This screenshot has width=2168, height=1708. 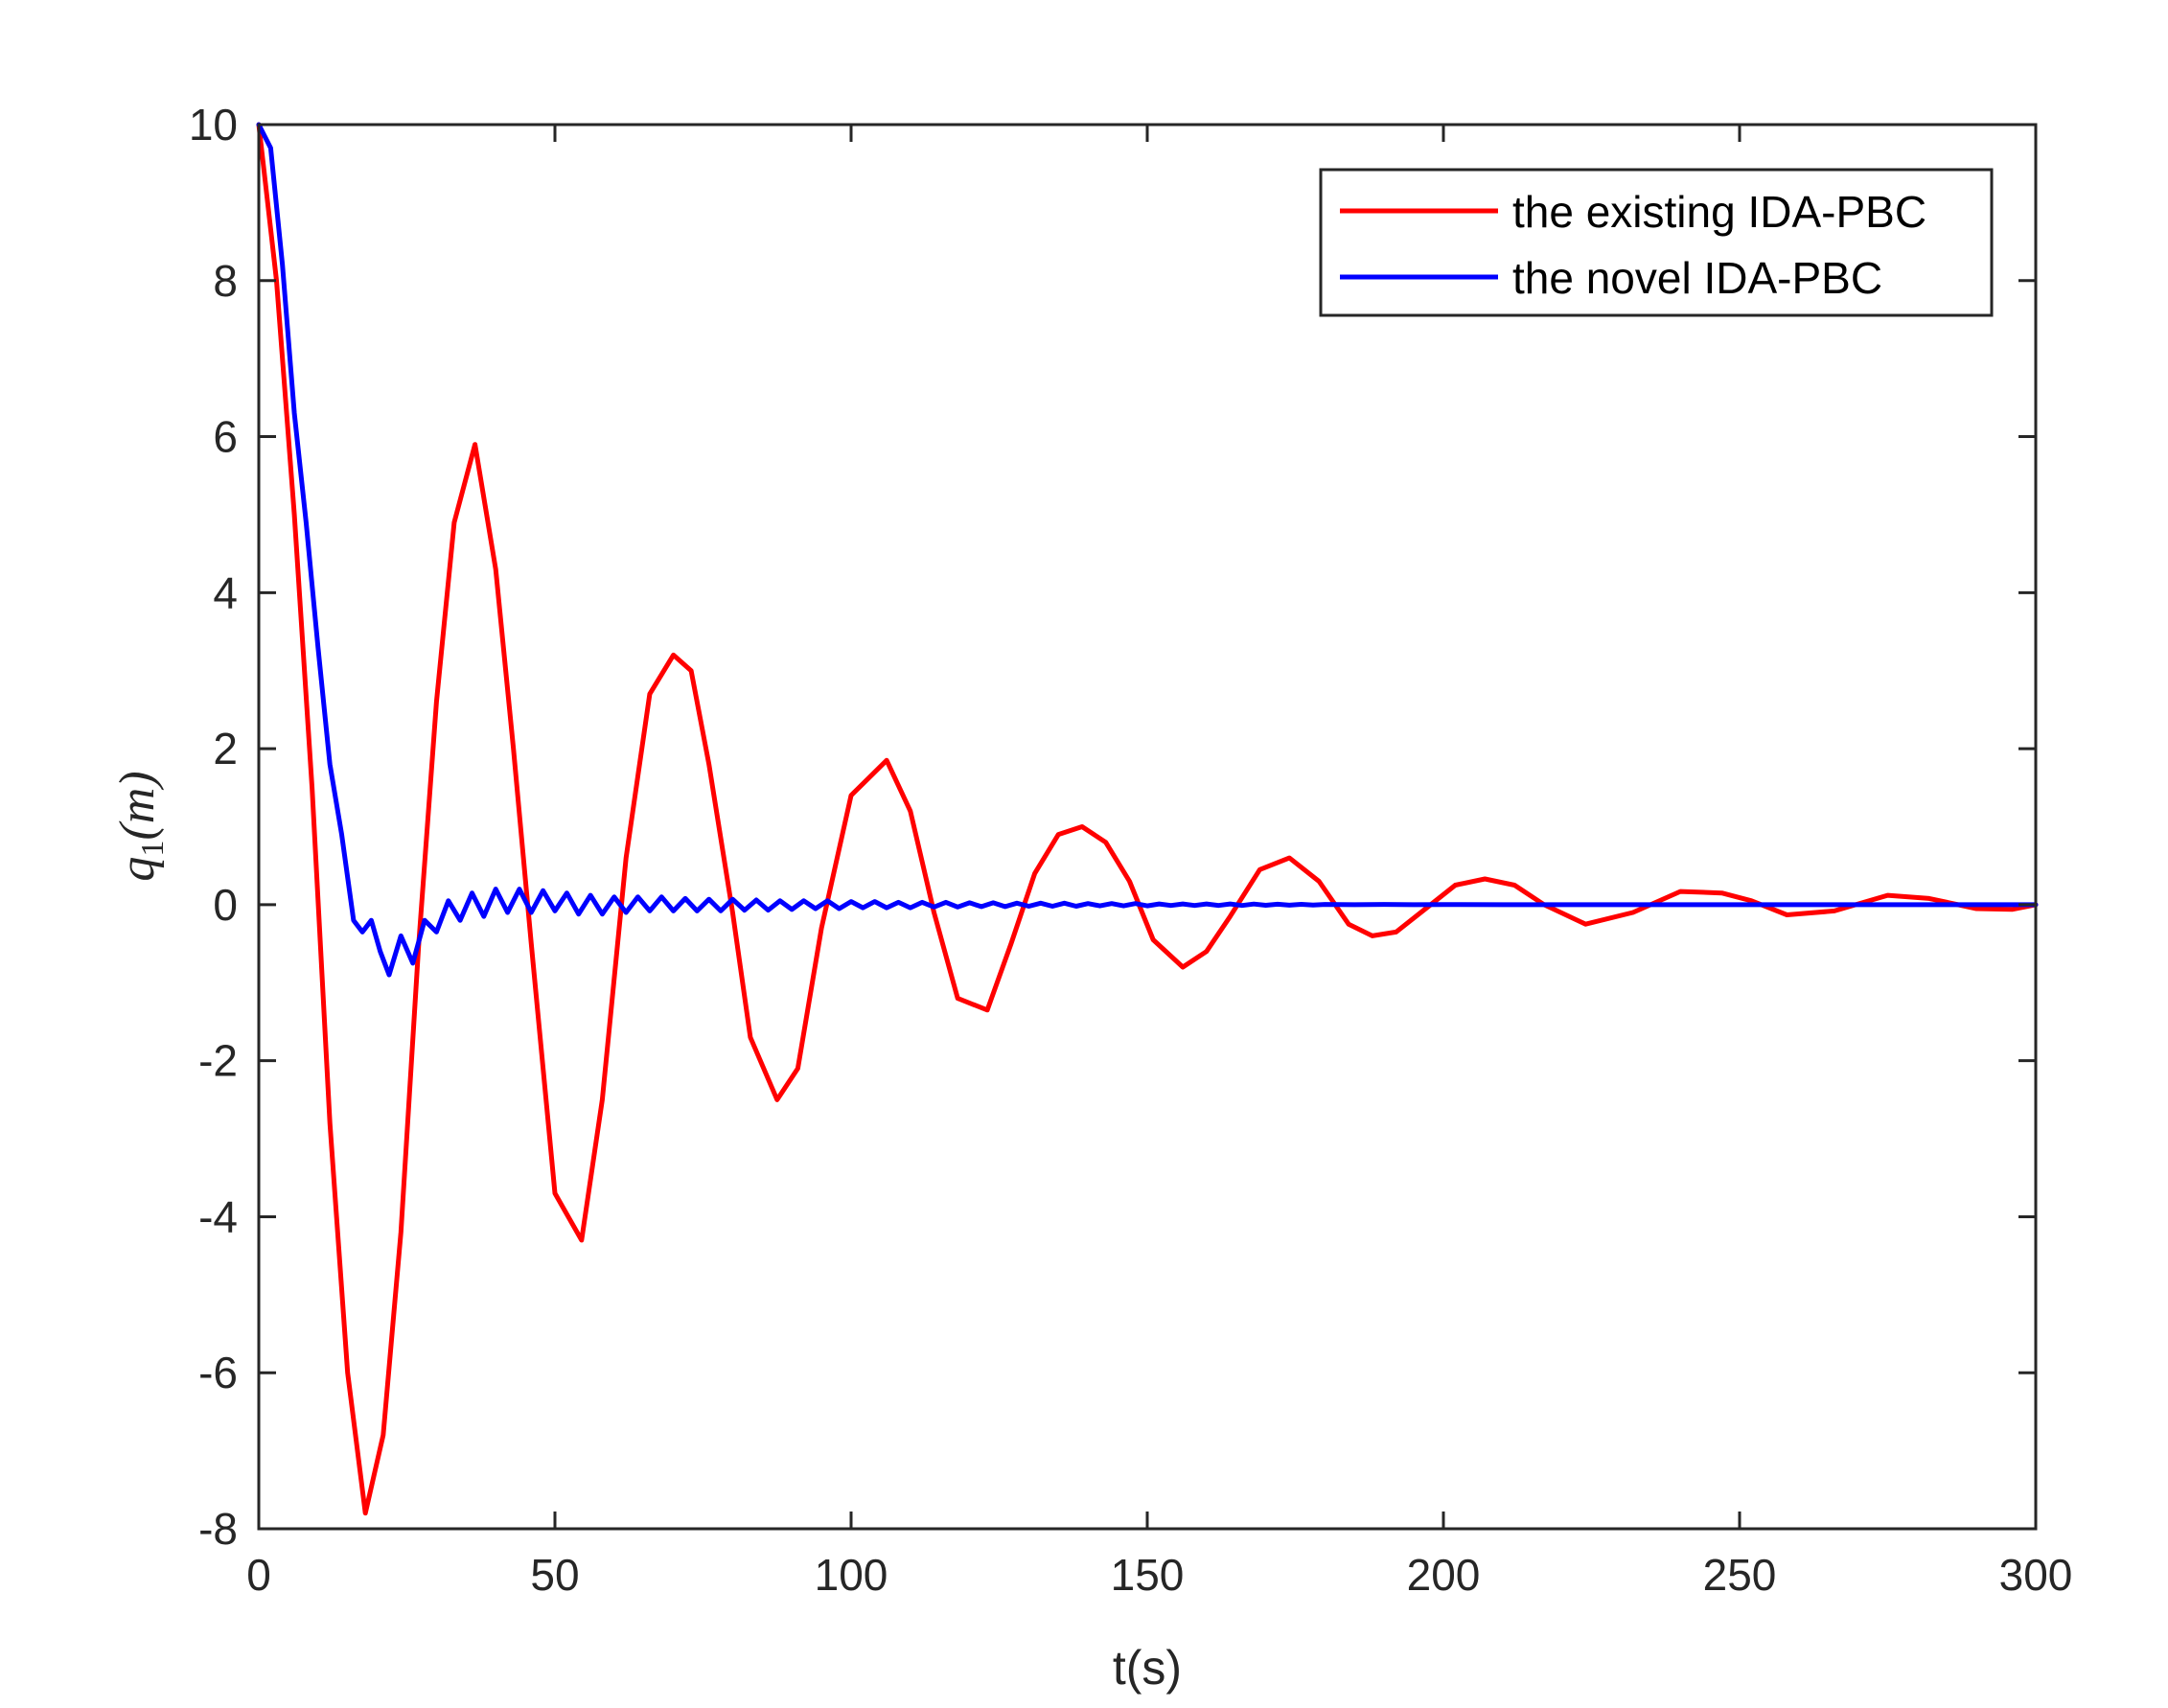 What do you see at coordinates (1697, 278) in the screenshot?
I see `legend-label-novel: the novel IDA-PBC` at bounding box center [1697, 278].